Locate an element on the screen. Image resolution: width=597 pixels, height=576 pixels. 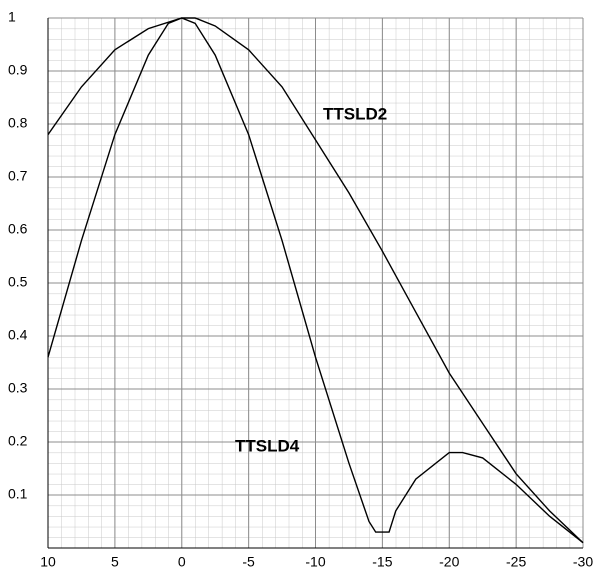
y-tick-label: 0.2 is located at coordinates (18, 441).